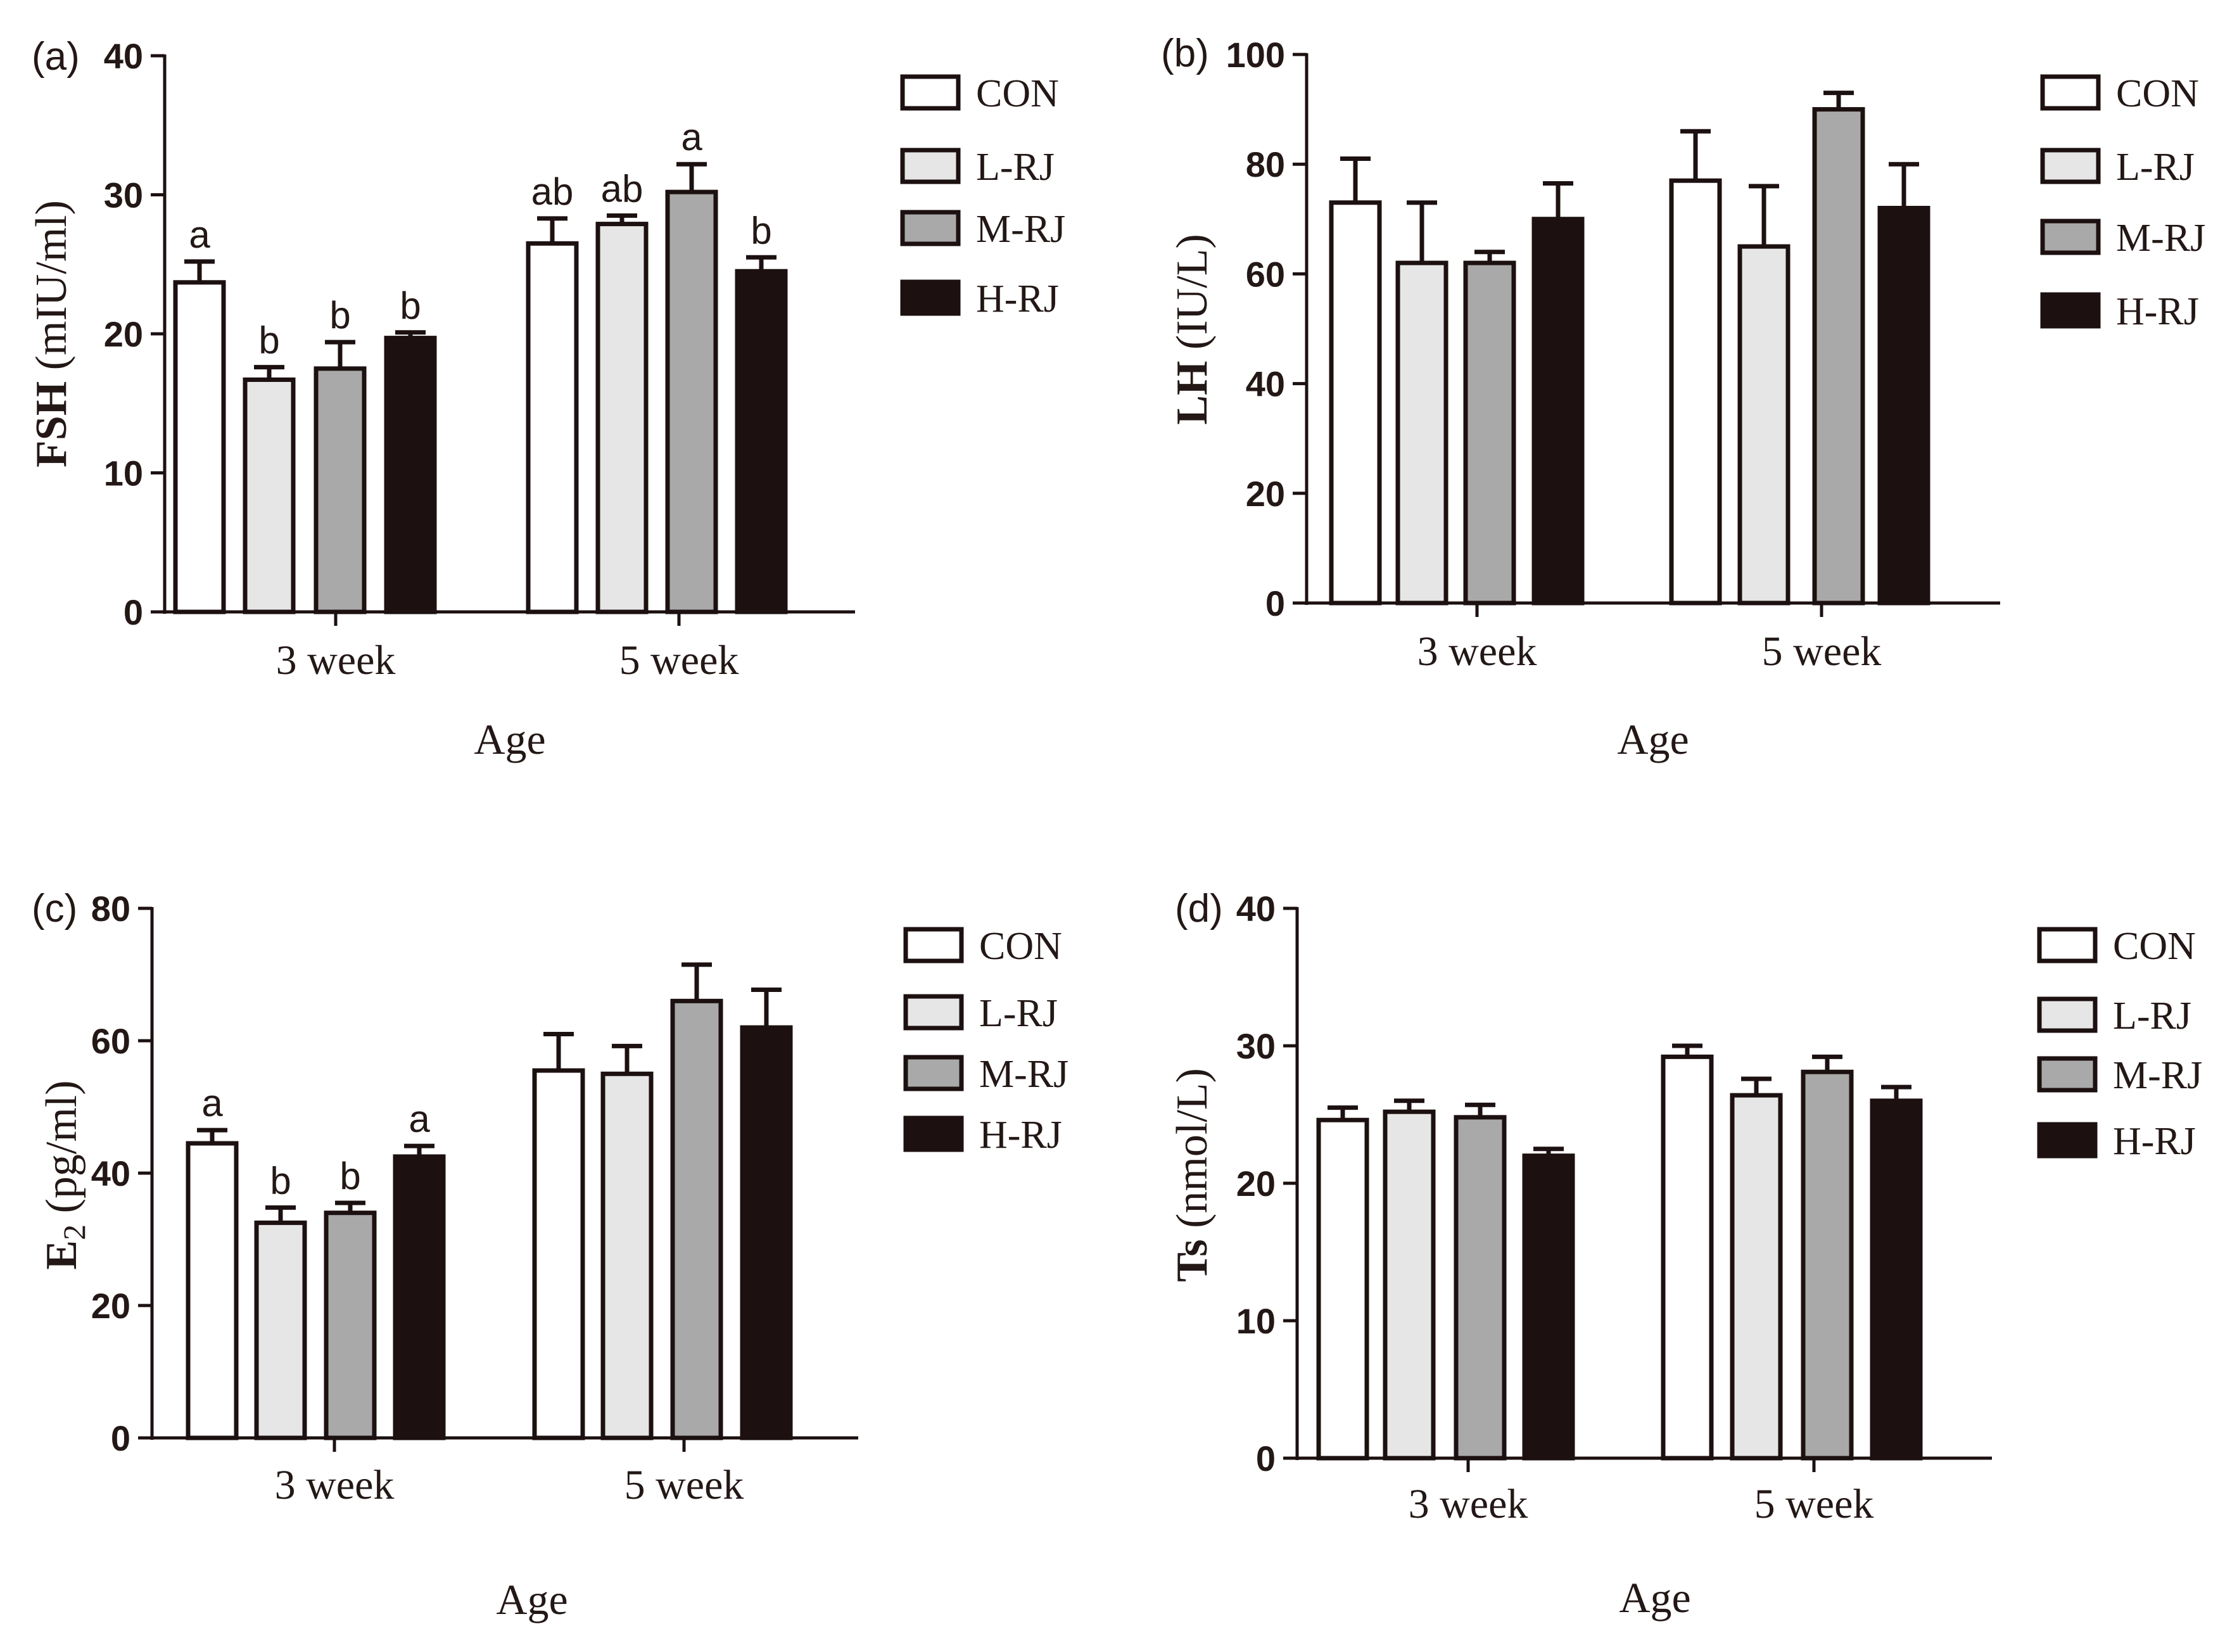 The image size is (2225, 1652). I want to click on y-axis-title: Ts (nmol/L), so click(1192, 1175).